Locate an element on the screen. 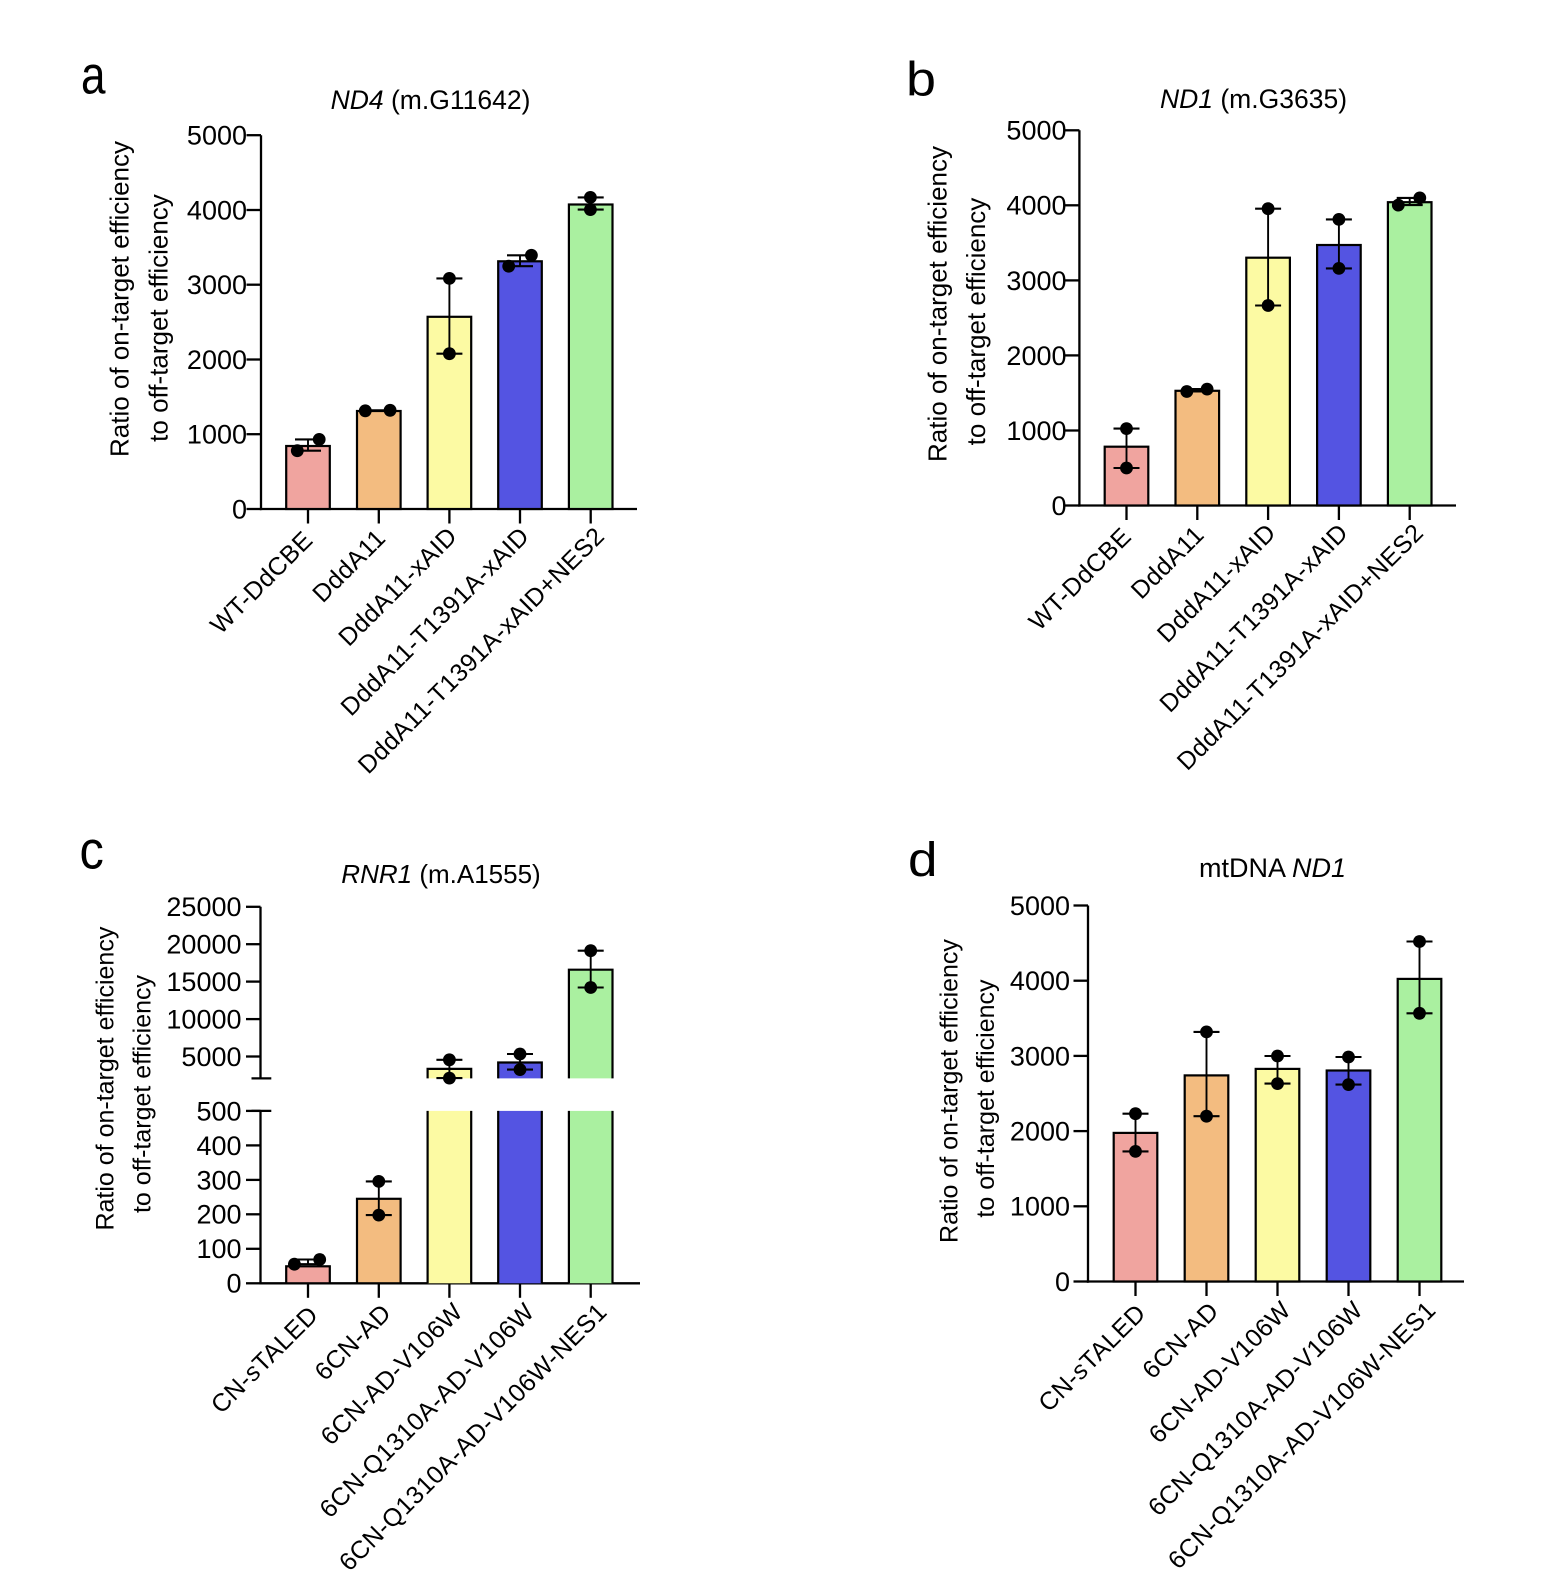 The image size is (1548, 1594). svg-text: RNR1 (m.A1555) is located at coordinates (440, 874).